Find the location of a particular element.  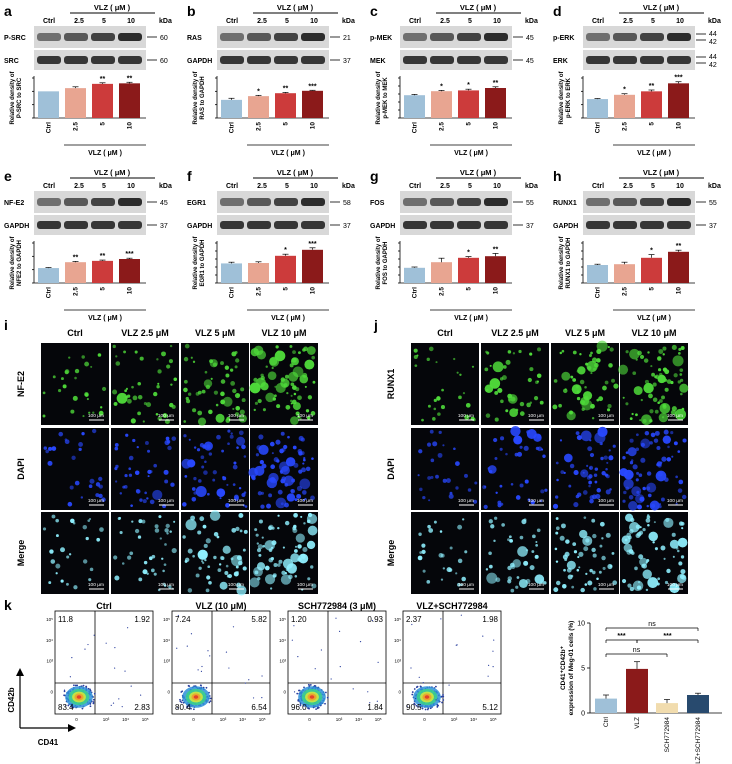

flow-title: SCH772984 (3 μM) is located at coordinates (337, 606).